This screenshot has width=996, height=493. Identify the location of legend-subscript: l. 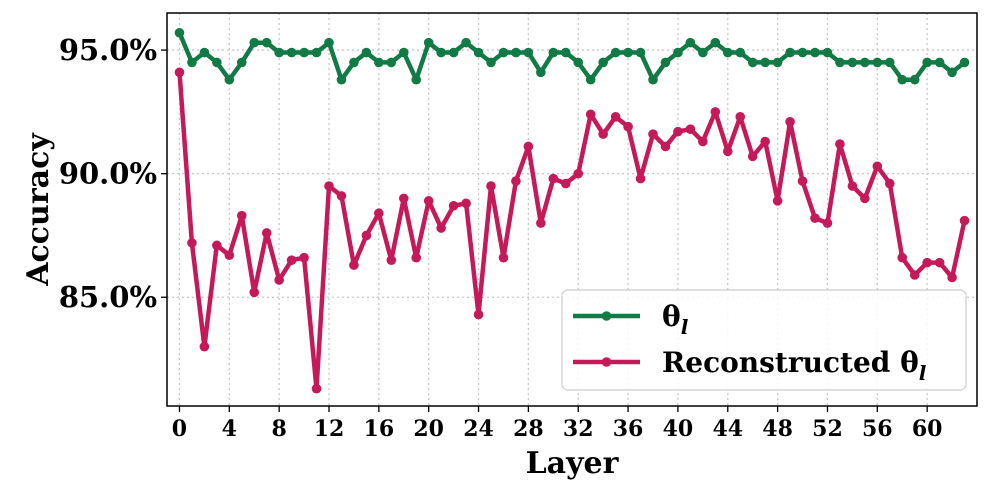
(923, 373).